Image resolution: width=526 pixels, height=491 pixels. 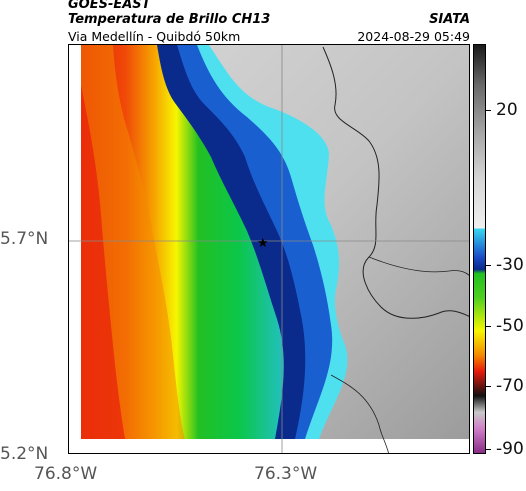 What do you see at coordinates (510, 326) in the screenshot?
I see `colorbar-label: -50` at bounding box center [510, 326].